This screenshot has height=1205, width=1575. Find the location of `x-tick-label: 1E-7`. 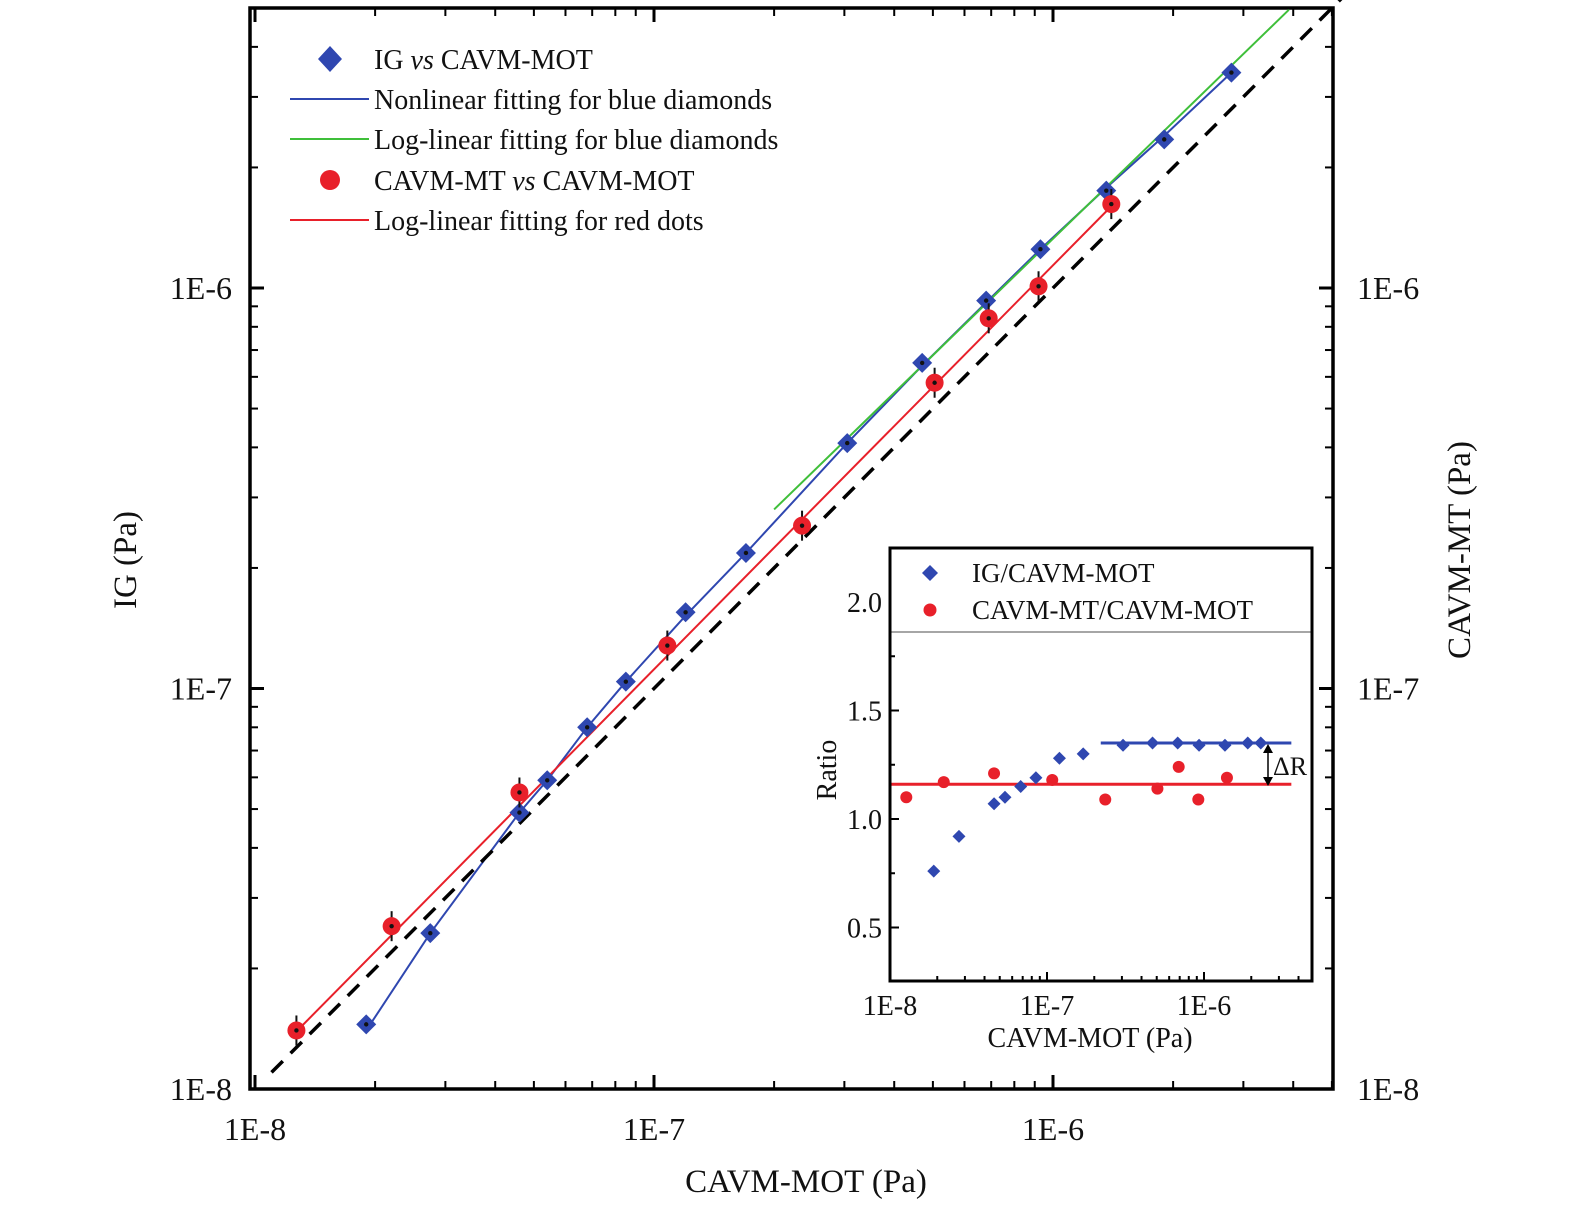

x-tick-label: 1E-7 is located at coordinates (654, 1129).